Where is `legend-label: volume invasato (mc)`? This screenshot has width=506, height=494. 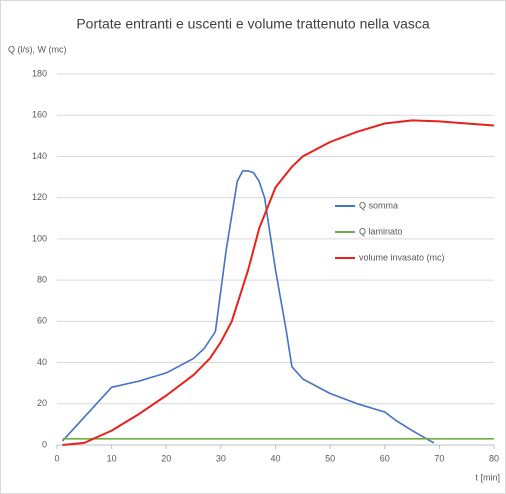
legend-label: volume invasato (mc) is located at coordinates (402, 257).